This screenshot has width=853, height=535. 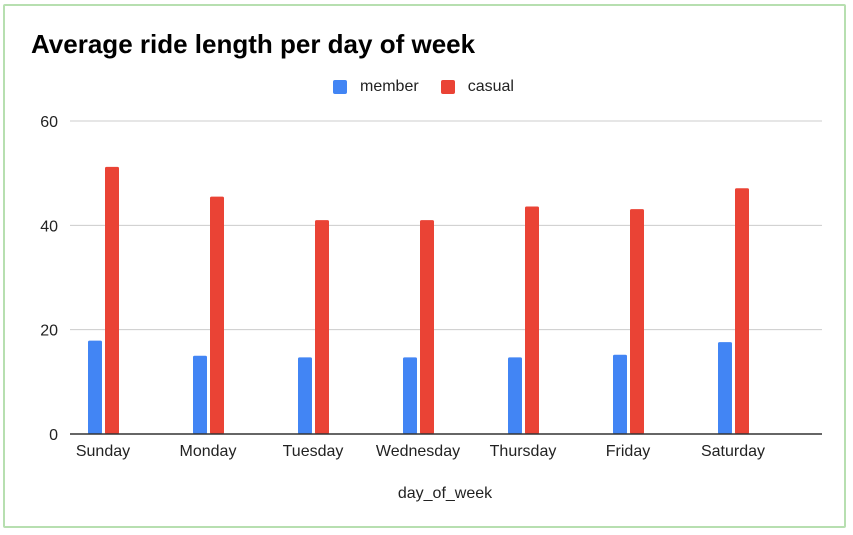 I want to click on bar-casual-wednesday, so click(x=427, y=327).